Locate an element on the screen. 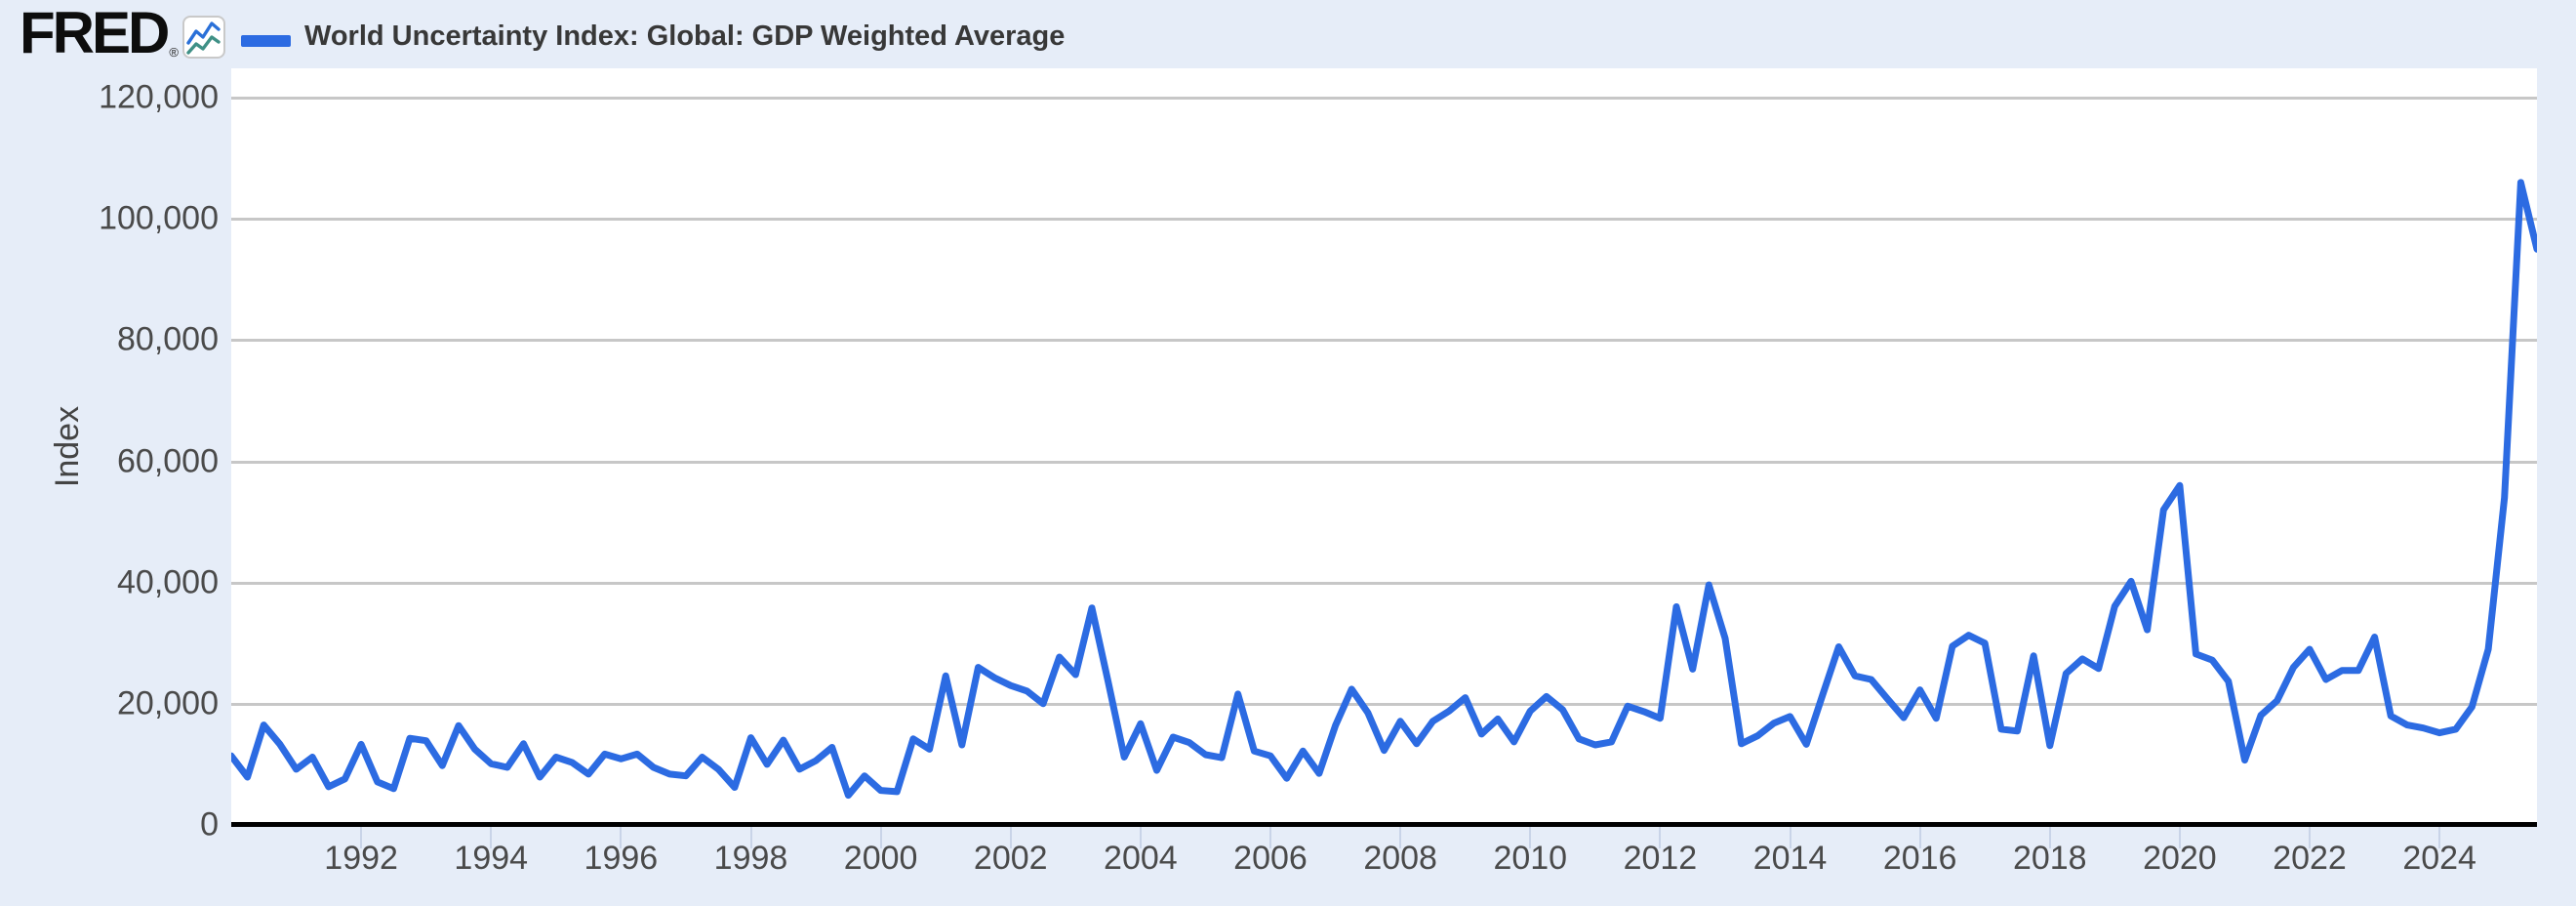  series-legend-swatch is located at coordinates (266, 41).